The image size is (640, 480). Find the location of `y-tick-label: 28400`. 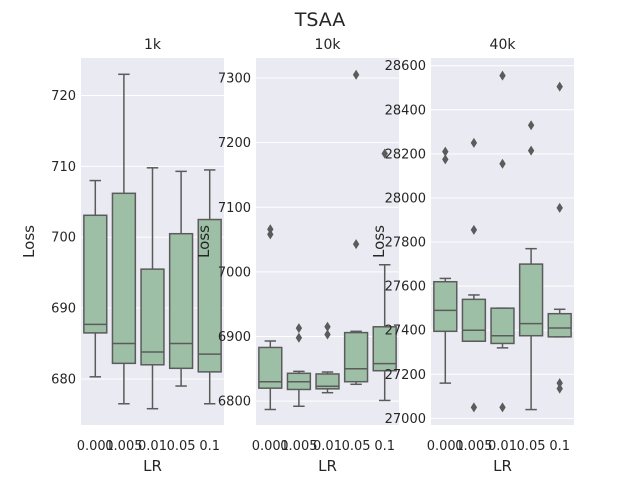

y-tick-label: 28400 is located at coordinates (405, 110).